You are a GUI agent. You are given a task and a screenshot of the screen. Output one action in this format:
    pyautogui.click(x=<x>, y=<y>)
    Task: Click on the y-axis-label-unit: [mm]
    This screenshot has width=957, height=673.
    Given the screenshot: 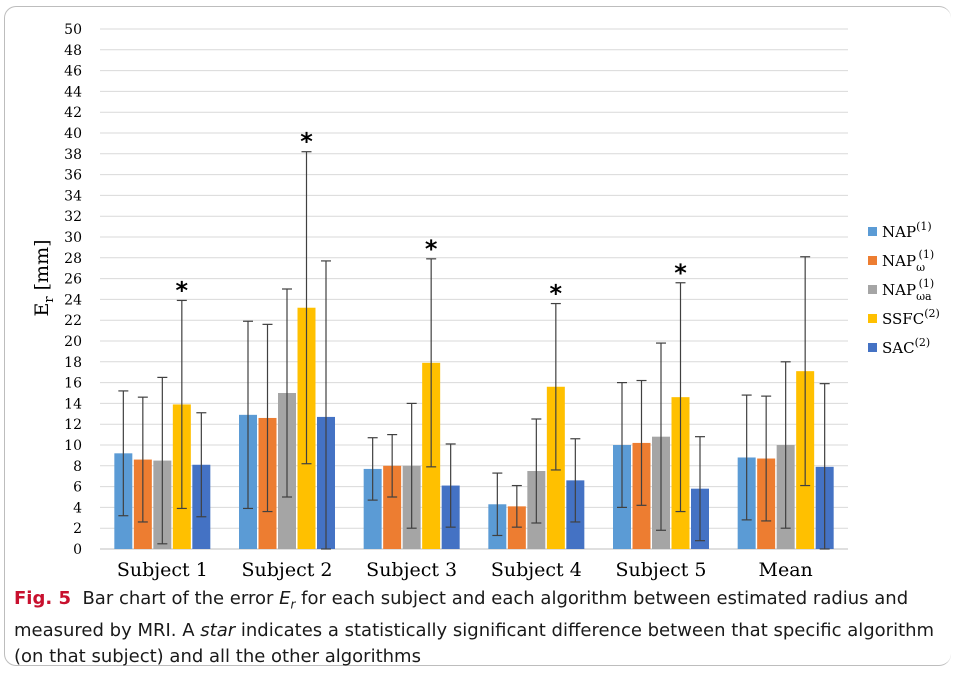 What is the action you would take?
    pyautogui.click(x=42, y=265)
    